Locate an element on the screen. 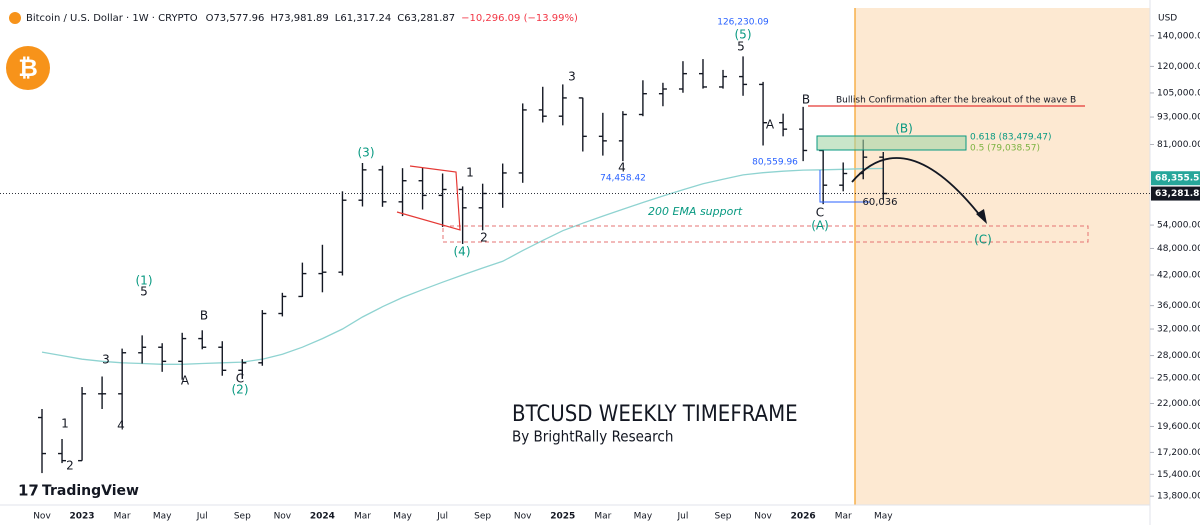 Image resolution: width=1200 pixels, height=525 pixels. y-tick-label: 17,200.00 is located at coordinates (1178, 453).